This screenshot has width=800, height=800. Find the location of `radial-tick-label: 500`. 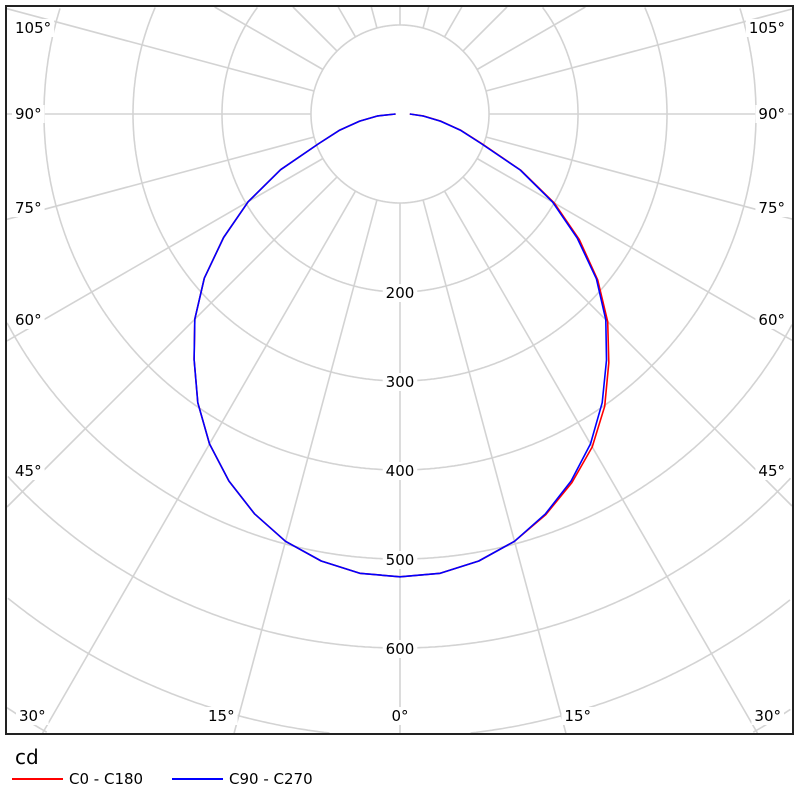

radial-tick-label: 500 is located at coordinates (400, 560).